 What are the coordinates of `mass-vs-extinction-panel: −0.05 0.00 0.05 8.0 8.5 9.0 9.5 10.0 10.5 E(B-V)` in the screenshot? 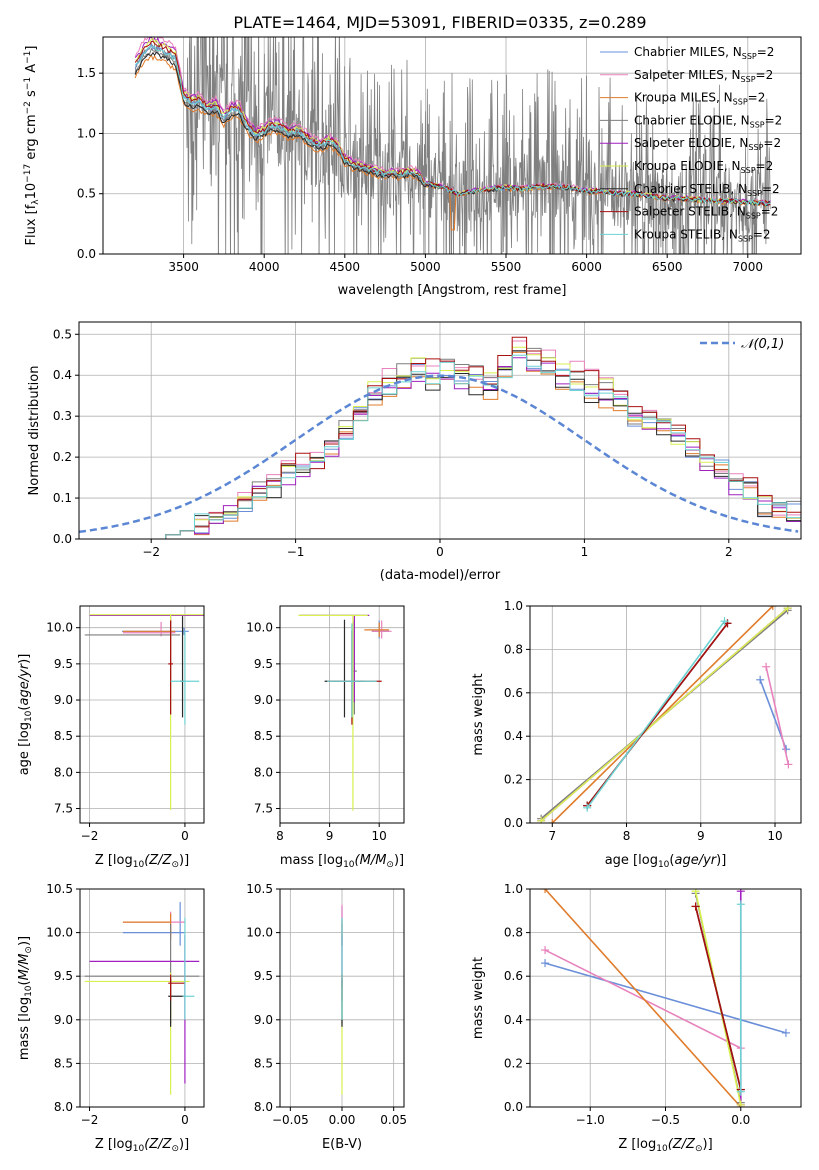 It's located at (326, 1017).